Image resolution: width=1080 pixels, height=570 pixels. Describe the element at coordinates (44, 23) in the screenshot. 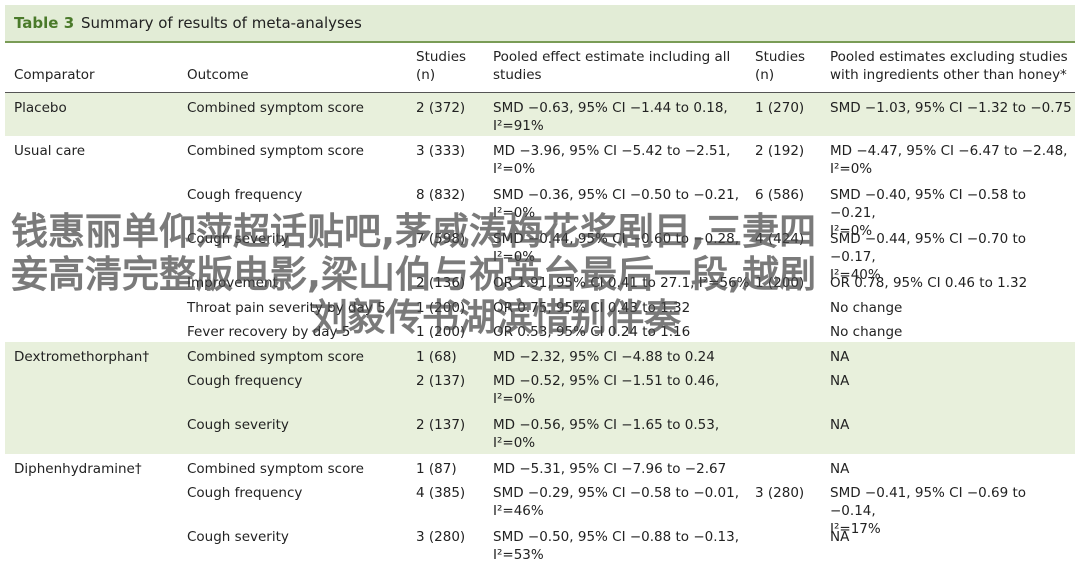

I see `table-label: Table 3` at that location.